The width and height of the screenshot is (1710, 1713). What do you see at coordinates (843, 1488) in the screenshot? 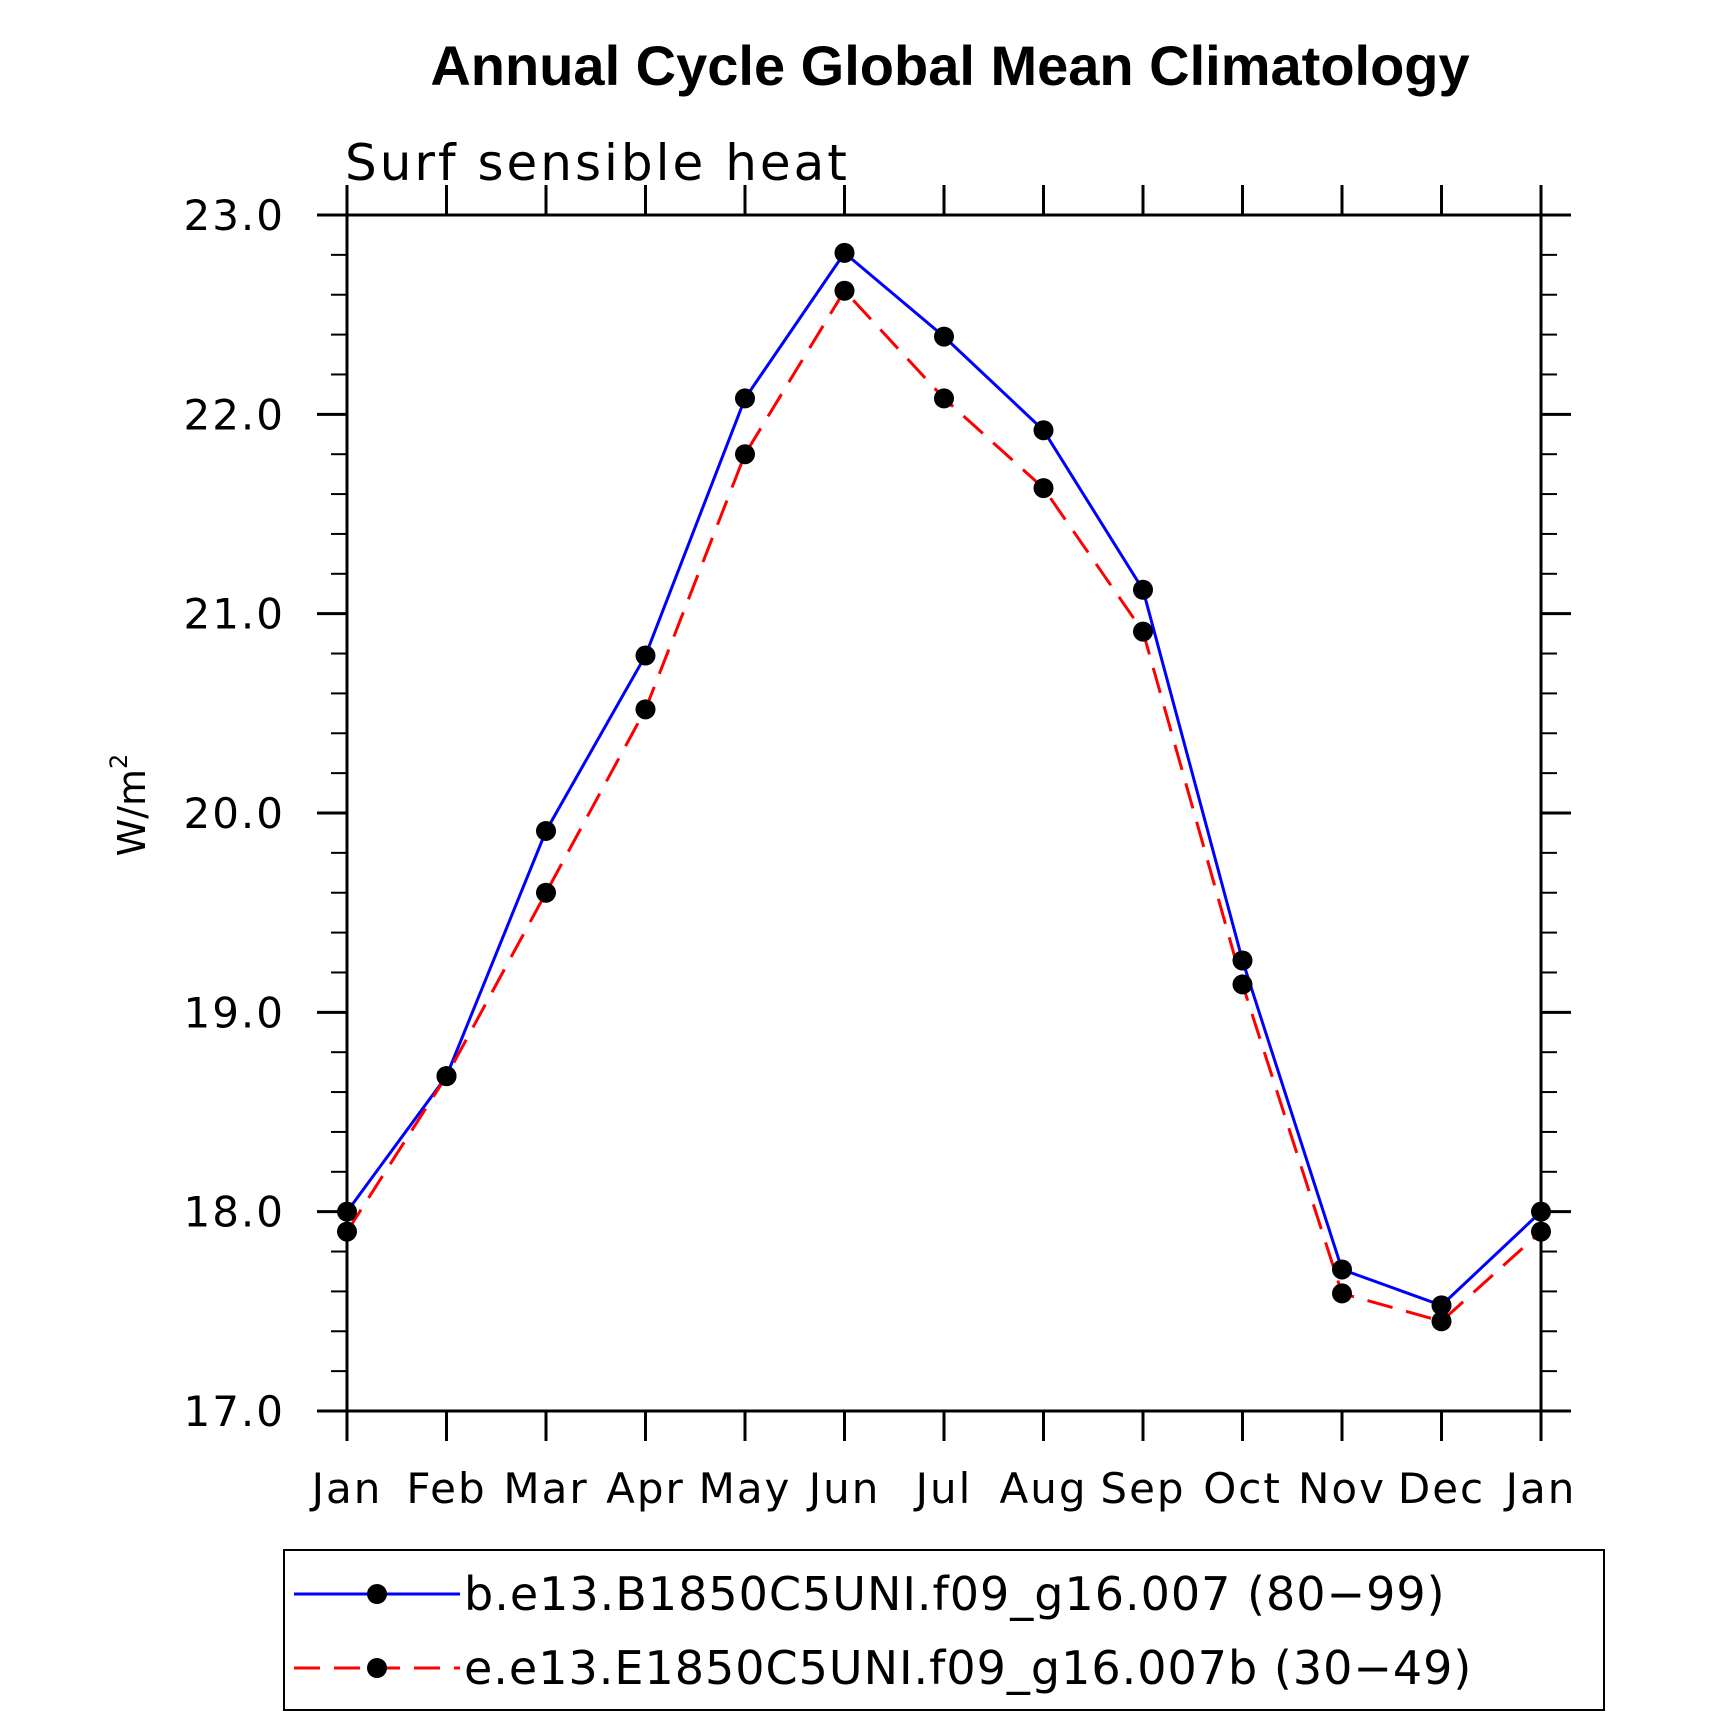
I see `x-tick-label: Jun` at bounding box center [843, 1488].